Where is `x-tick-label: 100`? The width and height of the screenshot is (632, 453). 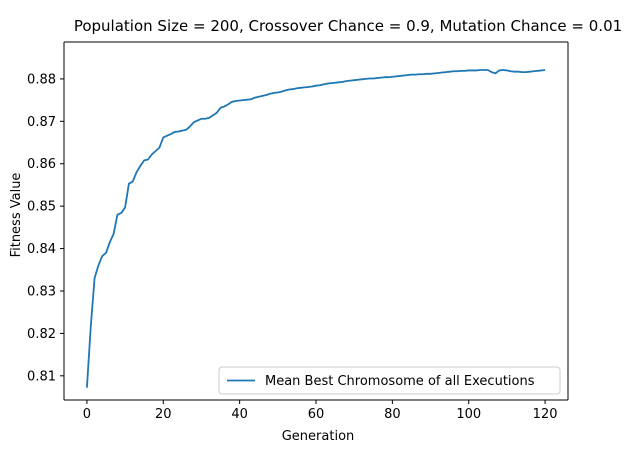
x-tick-label: 100 is located at coordinates (468, 414).